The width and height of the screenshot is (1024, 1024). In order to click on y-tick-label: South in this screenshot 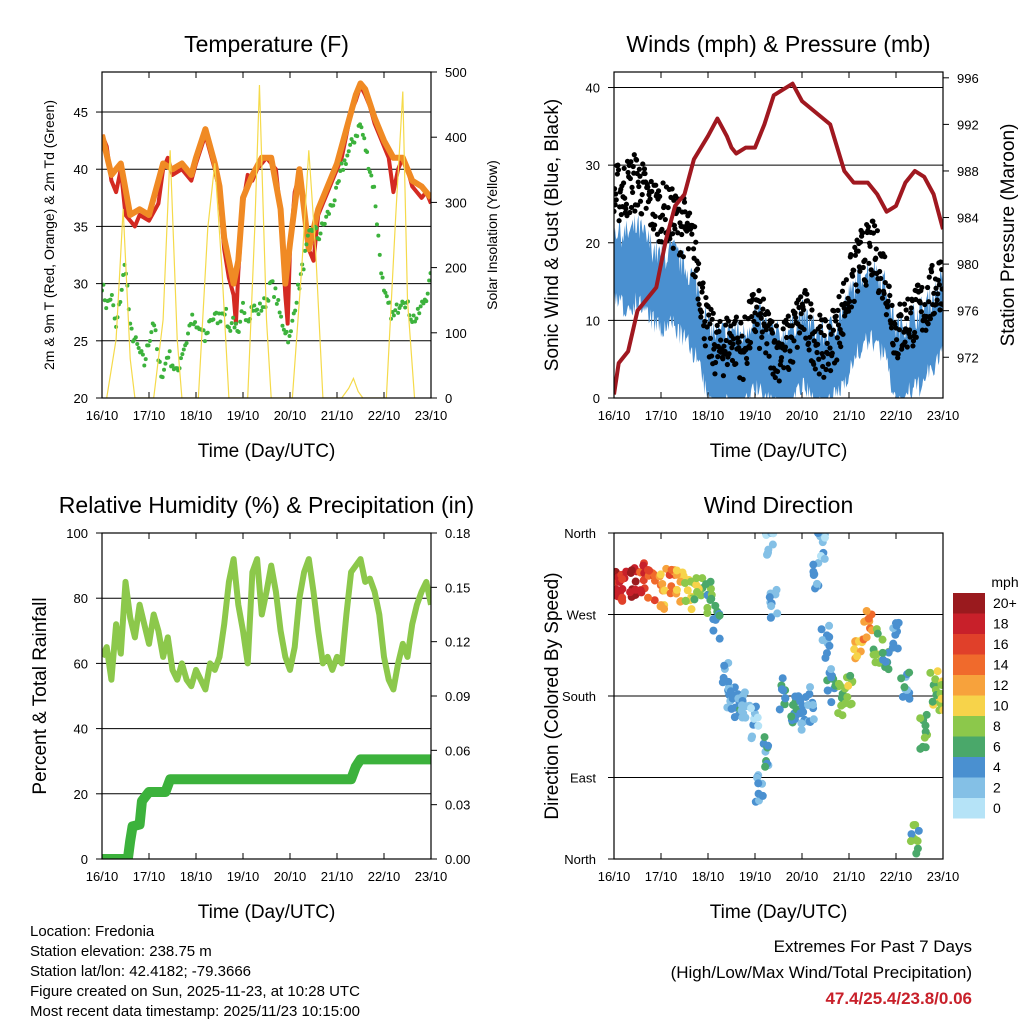, I will do `click(579, 696)`.